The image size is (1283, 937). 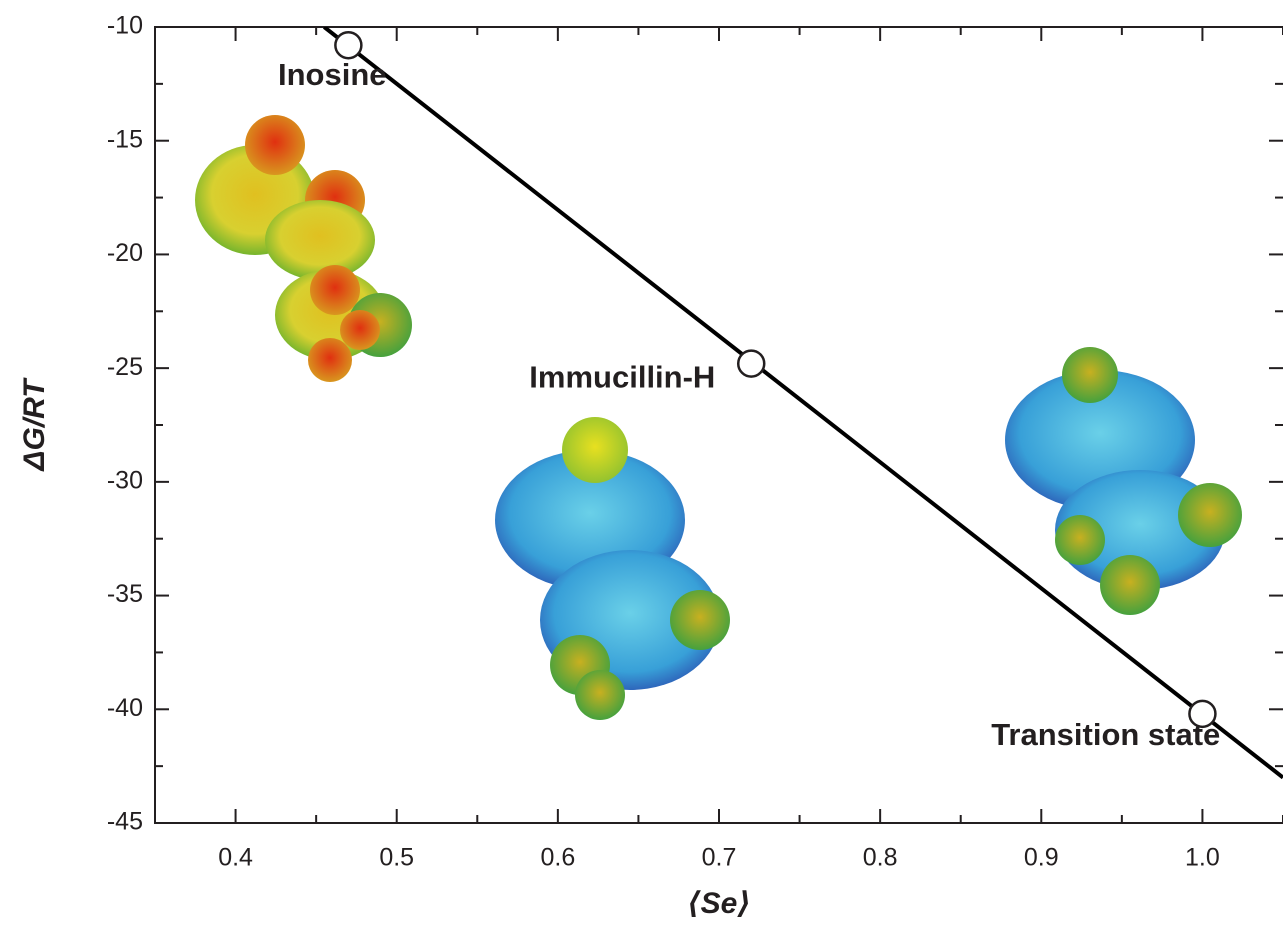 I want to click on x-tick-label: 0.8, so click(x=880, y=858).